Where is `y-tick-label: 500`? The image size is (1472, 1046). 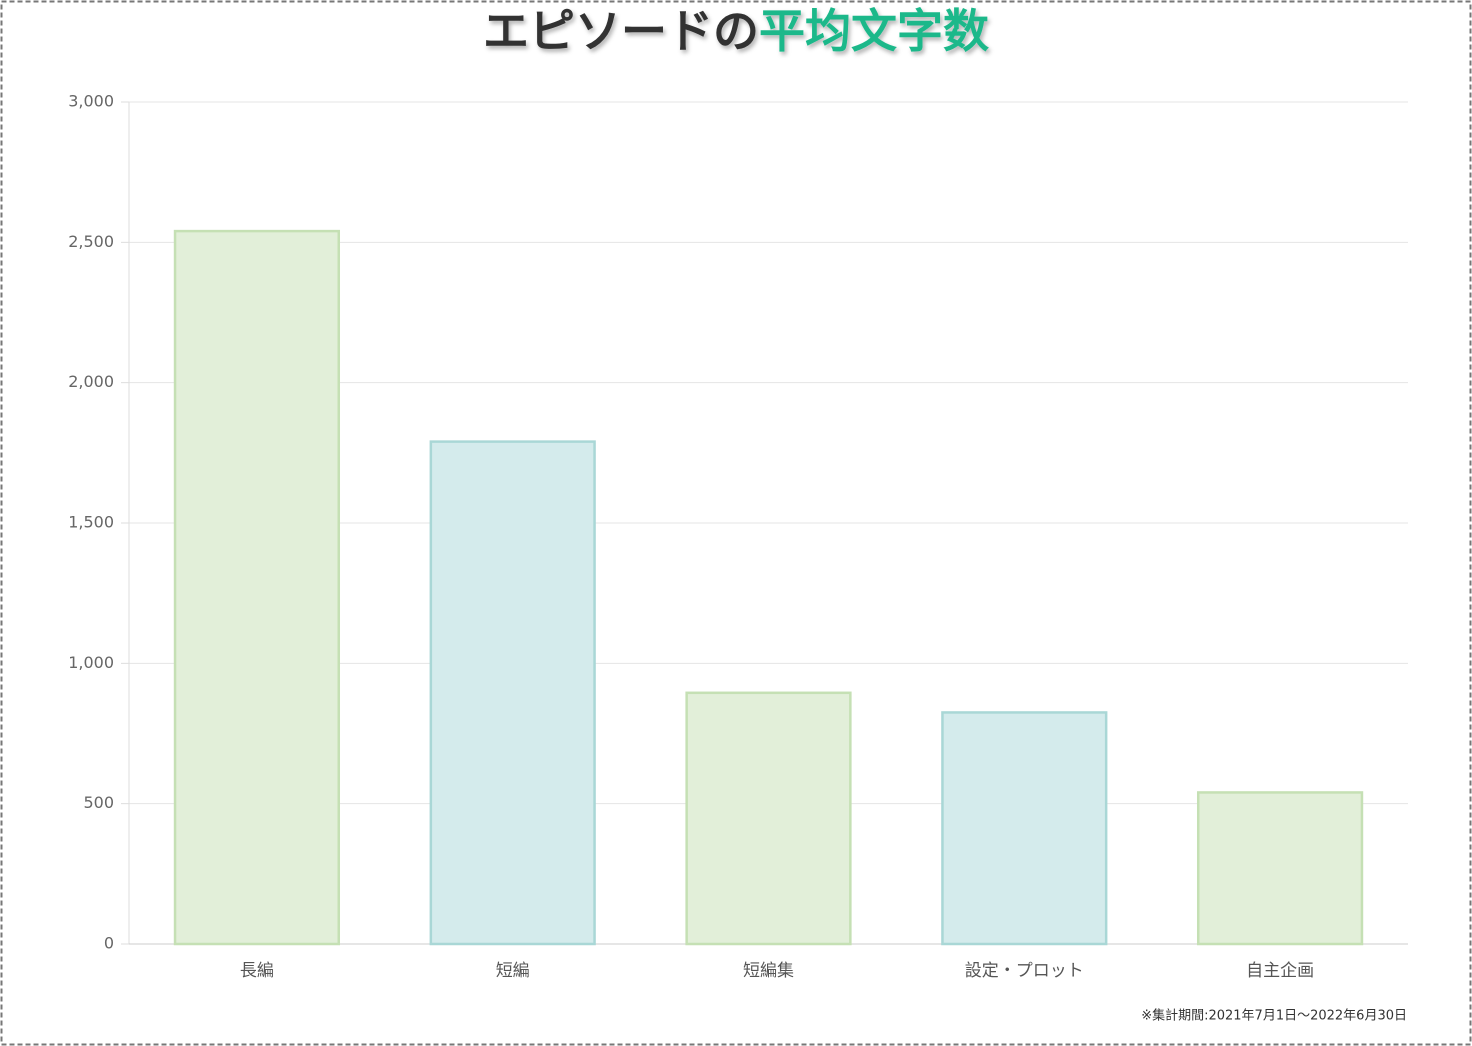
y-tick-label: 500 is located at coordinates (98, 802).